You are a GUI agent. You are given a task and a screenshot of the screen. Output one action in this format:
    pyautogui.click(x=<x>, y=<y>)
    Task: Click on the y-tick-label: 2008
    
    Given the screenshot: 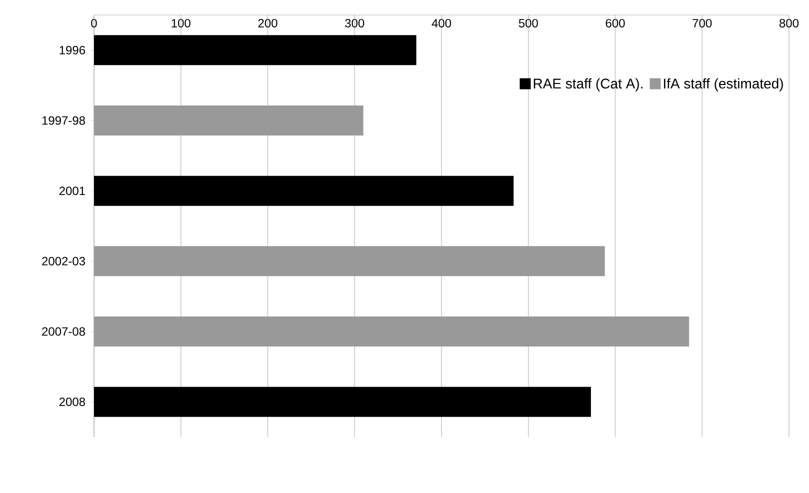 What is the action you would take?
    pyautogui.click(x=72, y=402)
    